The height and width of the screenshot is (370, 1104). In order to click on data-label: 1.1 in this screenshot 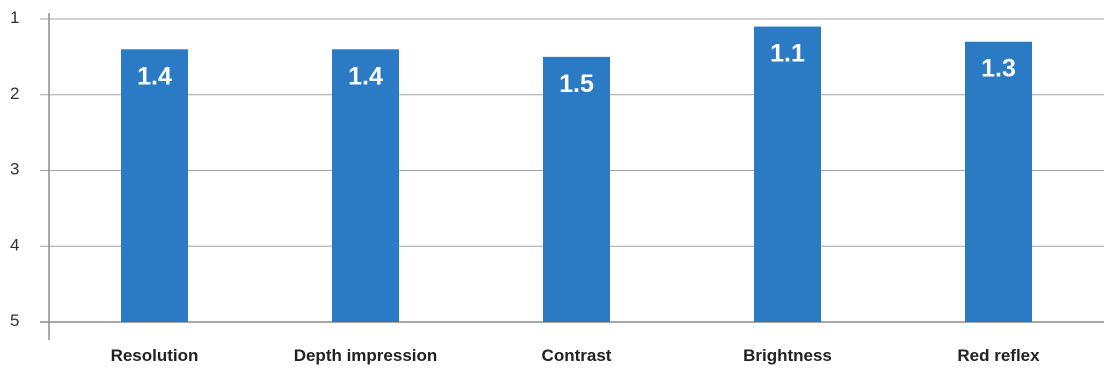, I will do `click(787, 54)`.